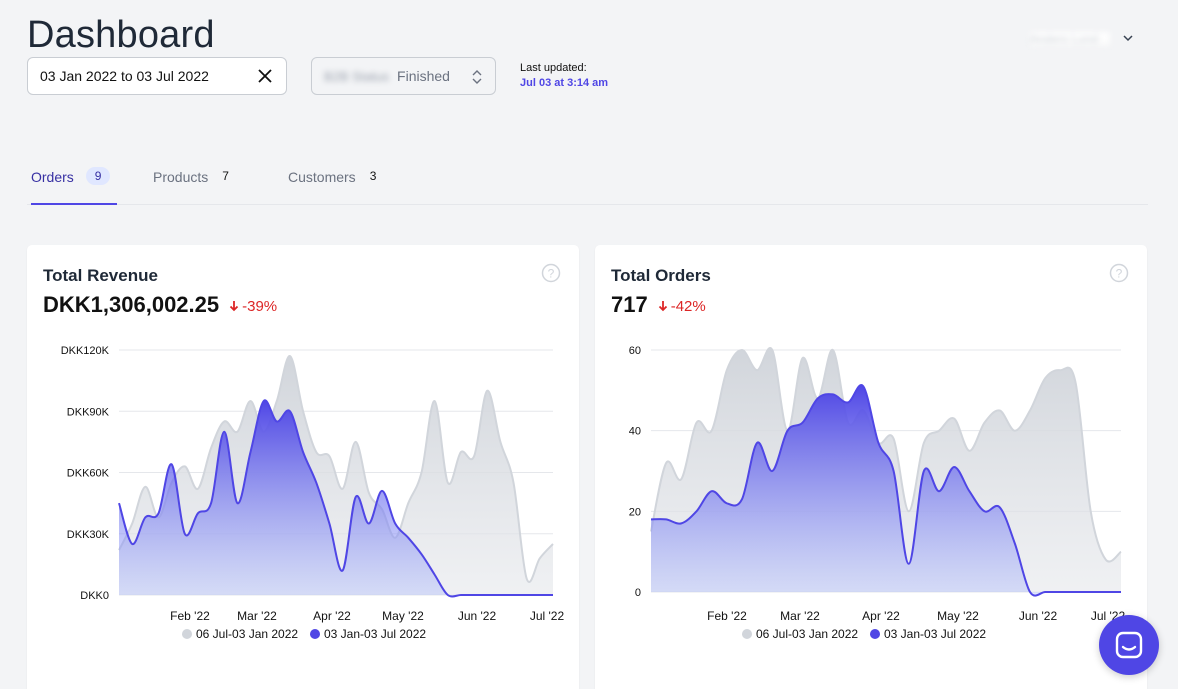  What do you see at coordinates (322, 177) in the screenshot?
I see `tab-label: Customers` at bounding box center [322, 177].